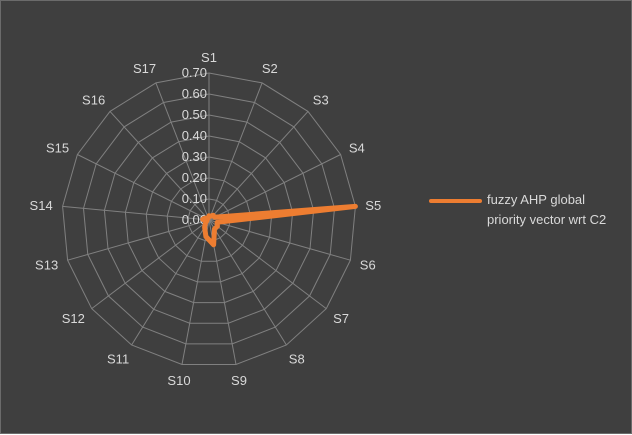  What do you see at coordinates (297, 359) in the screenshot?
I see `category-label-s8: S8` at bounding box center [297, 359].